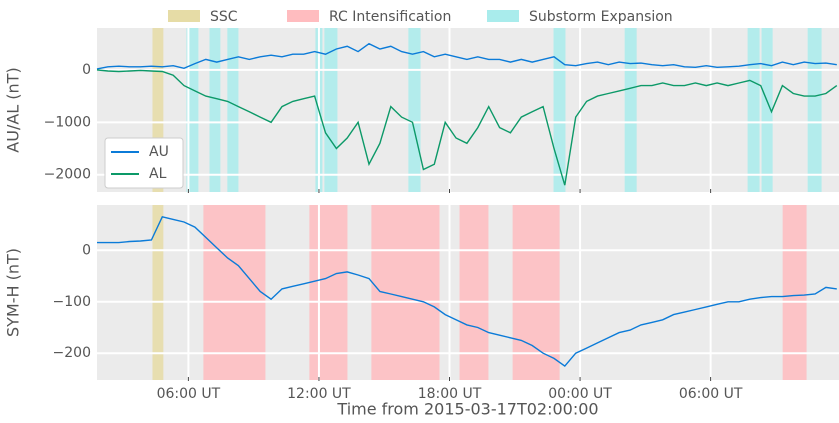 The height and width of the screenshot is (423, 839). Describe the element at coordinates (144, 163) in the screenshot. I see `legend-box` at that location.